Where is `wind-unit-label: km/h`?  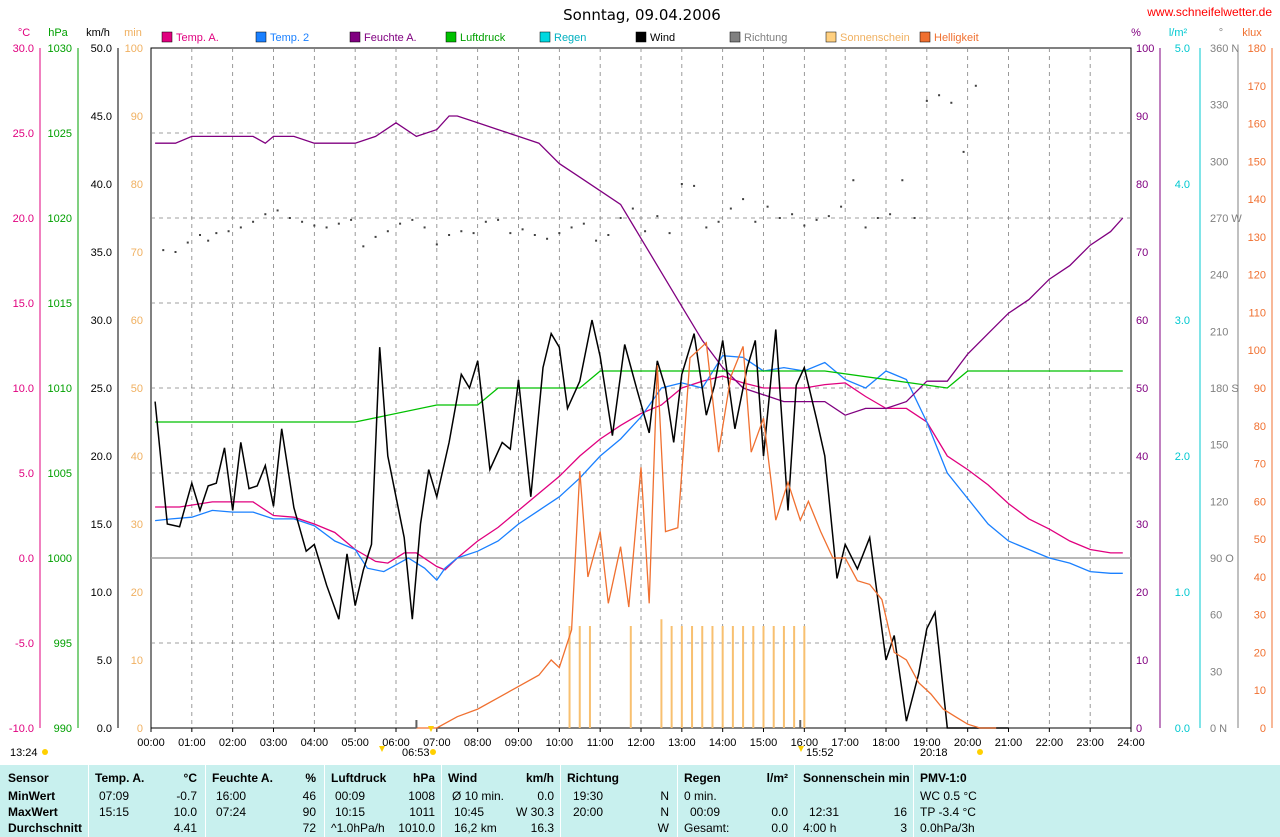 wind-unit-label: km/h is located at coordinates (98, 33).